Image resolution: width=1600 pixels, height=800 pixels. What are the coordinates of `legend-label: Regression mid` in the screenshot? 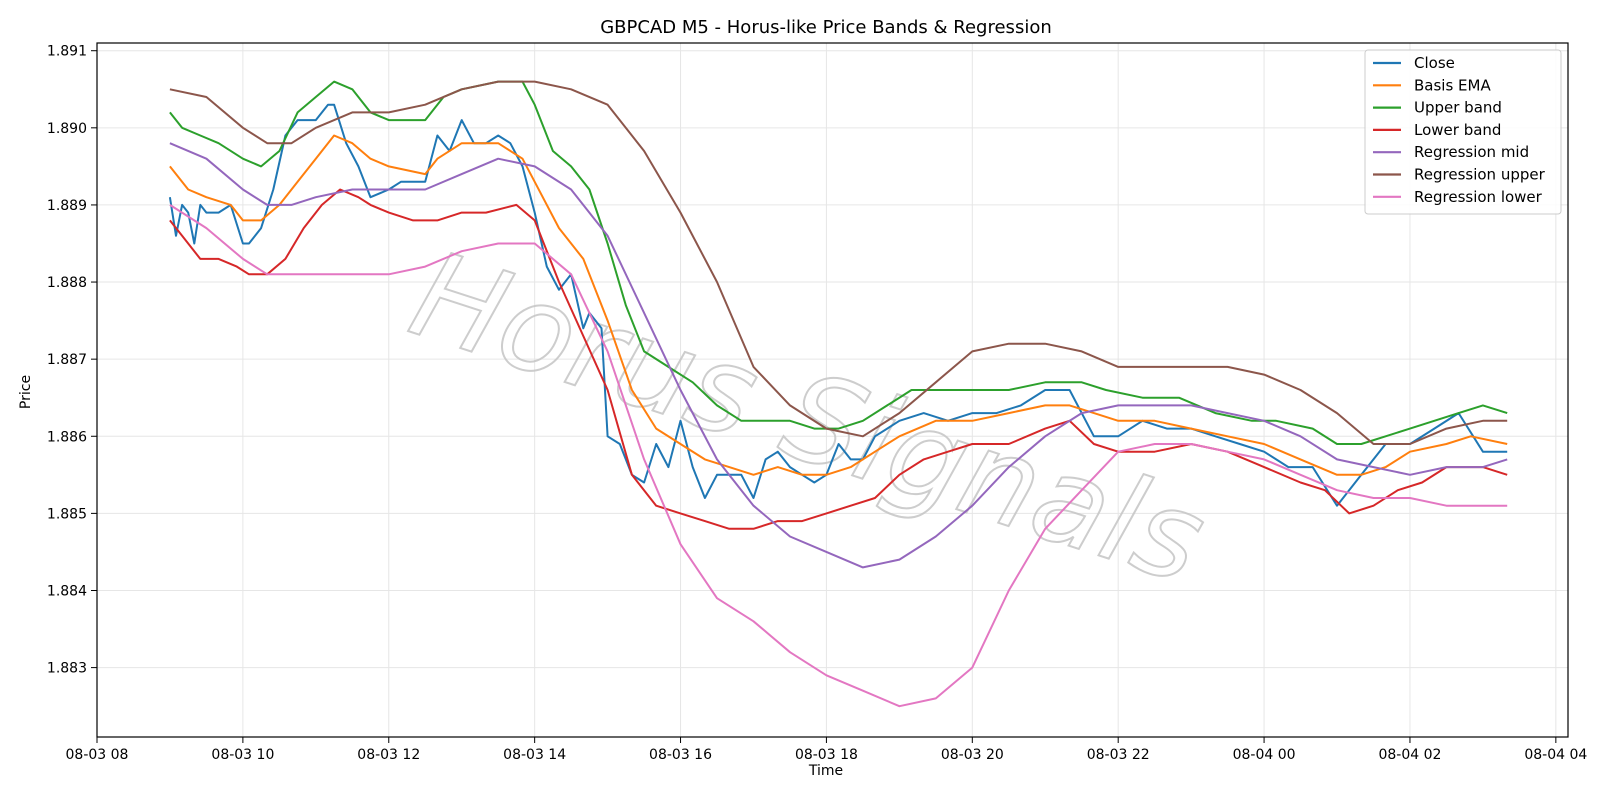 It's located at (1471, 152).